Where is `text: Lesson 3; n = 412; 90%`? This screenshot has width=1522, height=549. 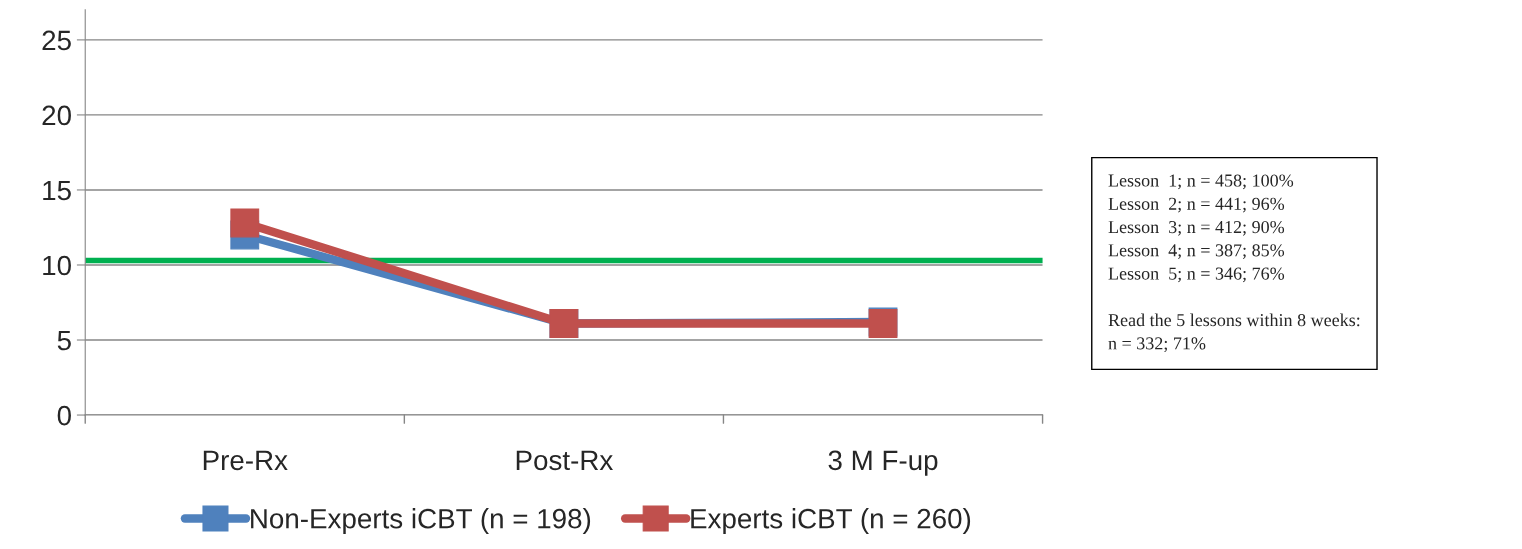
text: Lesson 3; n = 412; 90% is located at coordinates (1196, 228).